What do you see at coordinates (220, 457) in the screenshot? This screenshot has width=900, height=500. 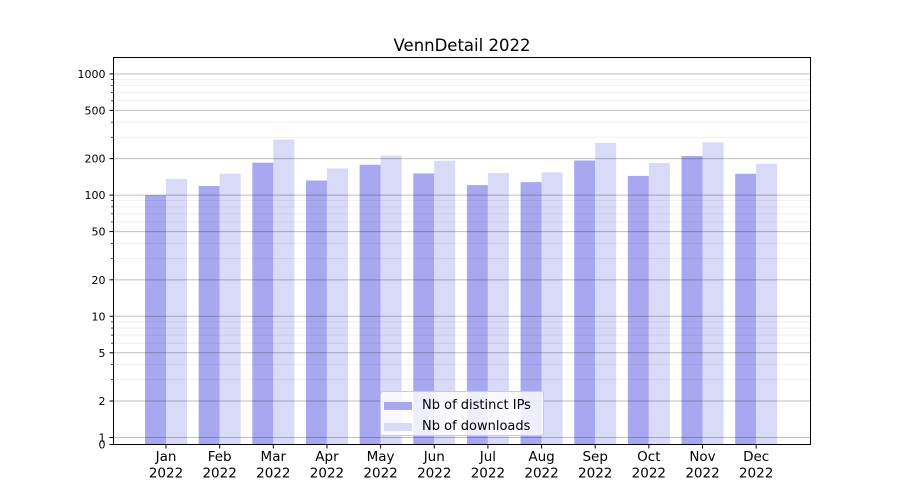 I see `x-tick-label-month-feb-2022: Feb` at bounding box center [220, 457].